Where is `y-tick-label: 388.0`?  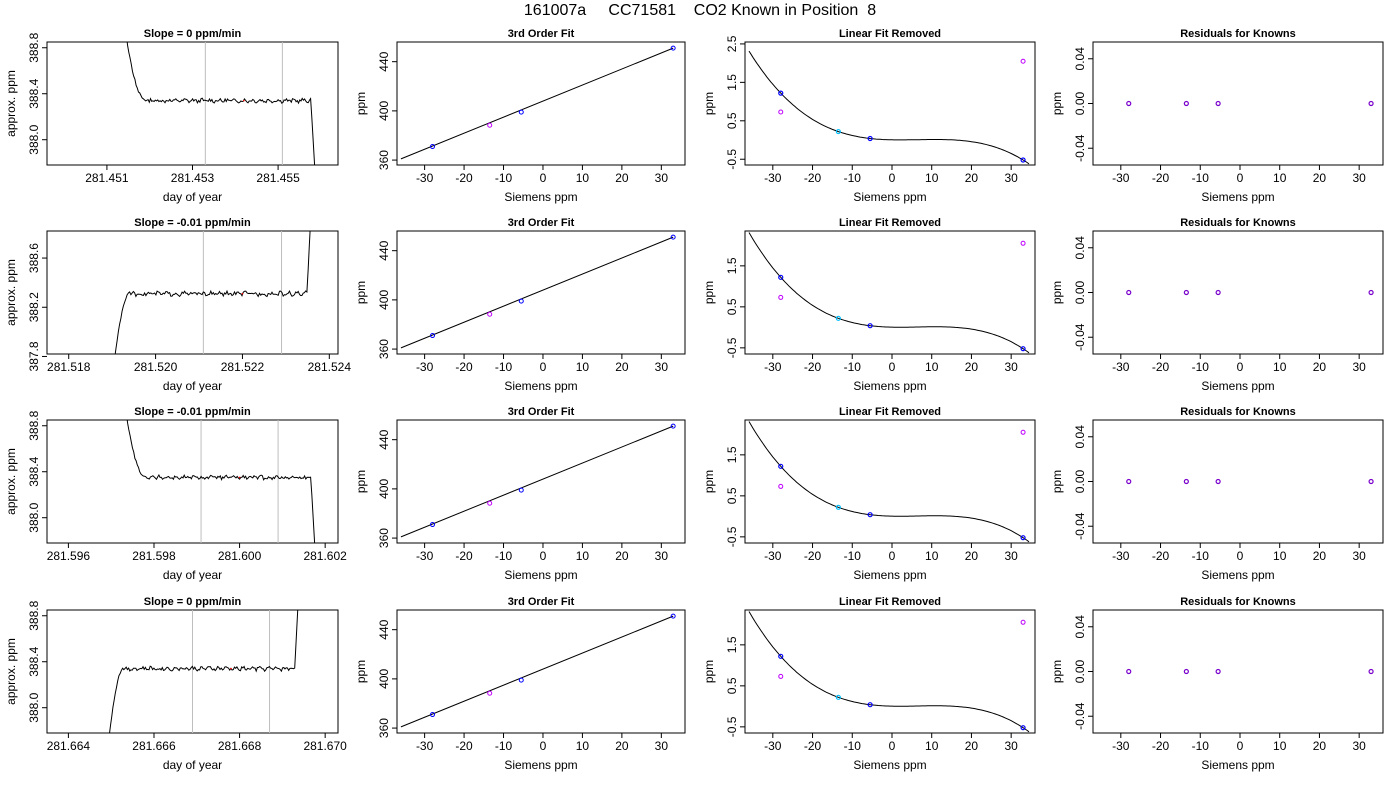
y-tick-label: 388.0 is located at coordinates (34, 707).